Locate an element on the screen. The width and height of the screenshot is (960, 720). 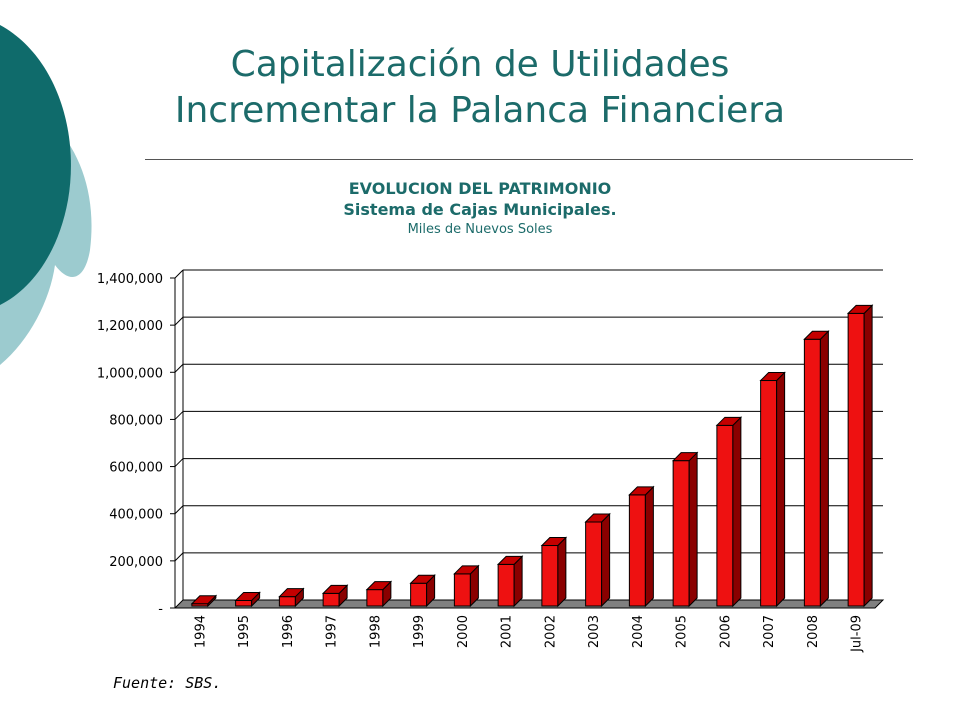
chart-subtitle: Sistema de Cajas Municipales. is located at coordinates (480, 209).